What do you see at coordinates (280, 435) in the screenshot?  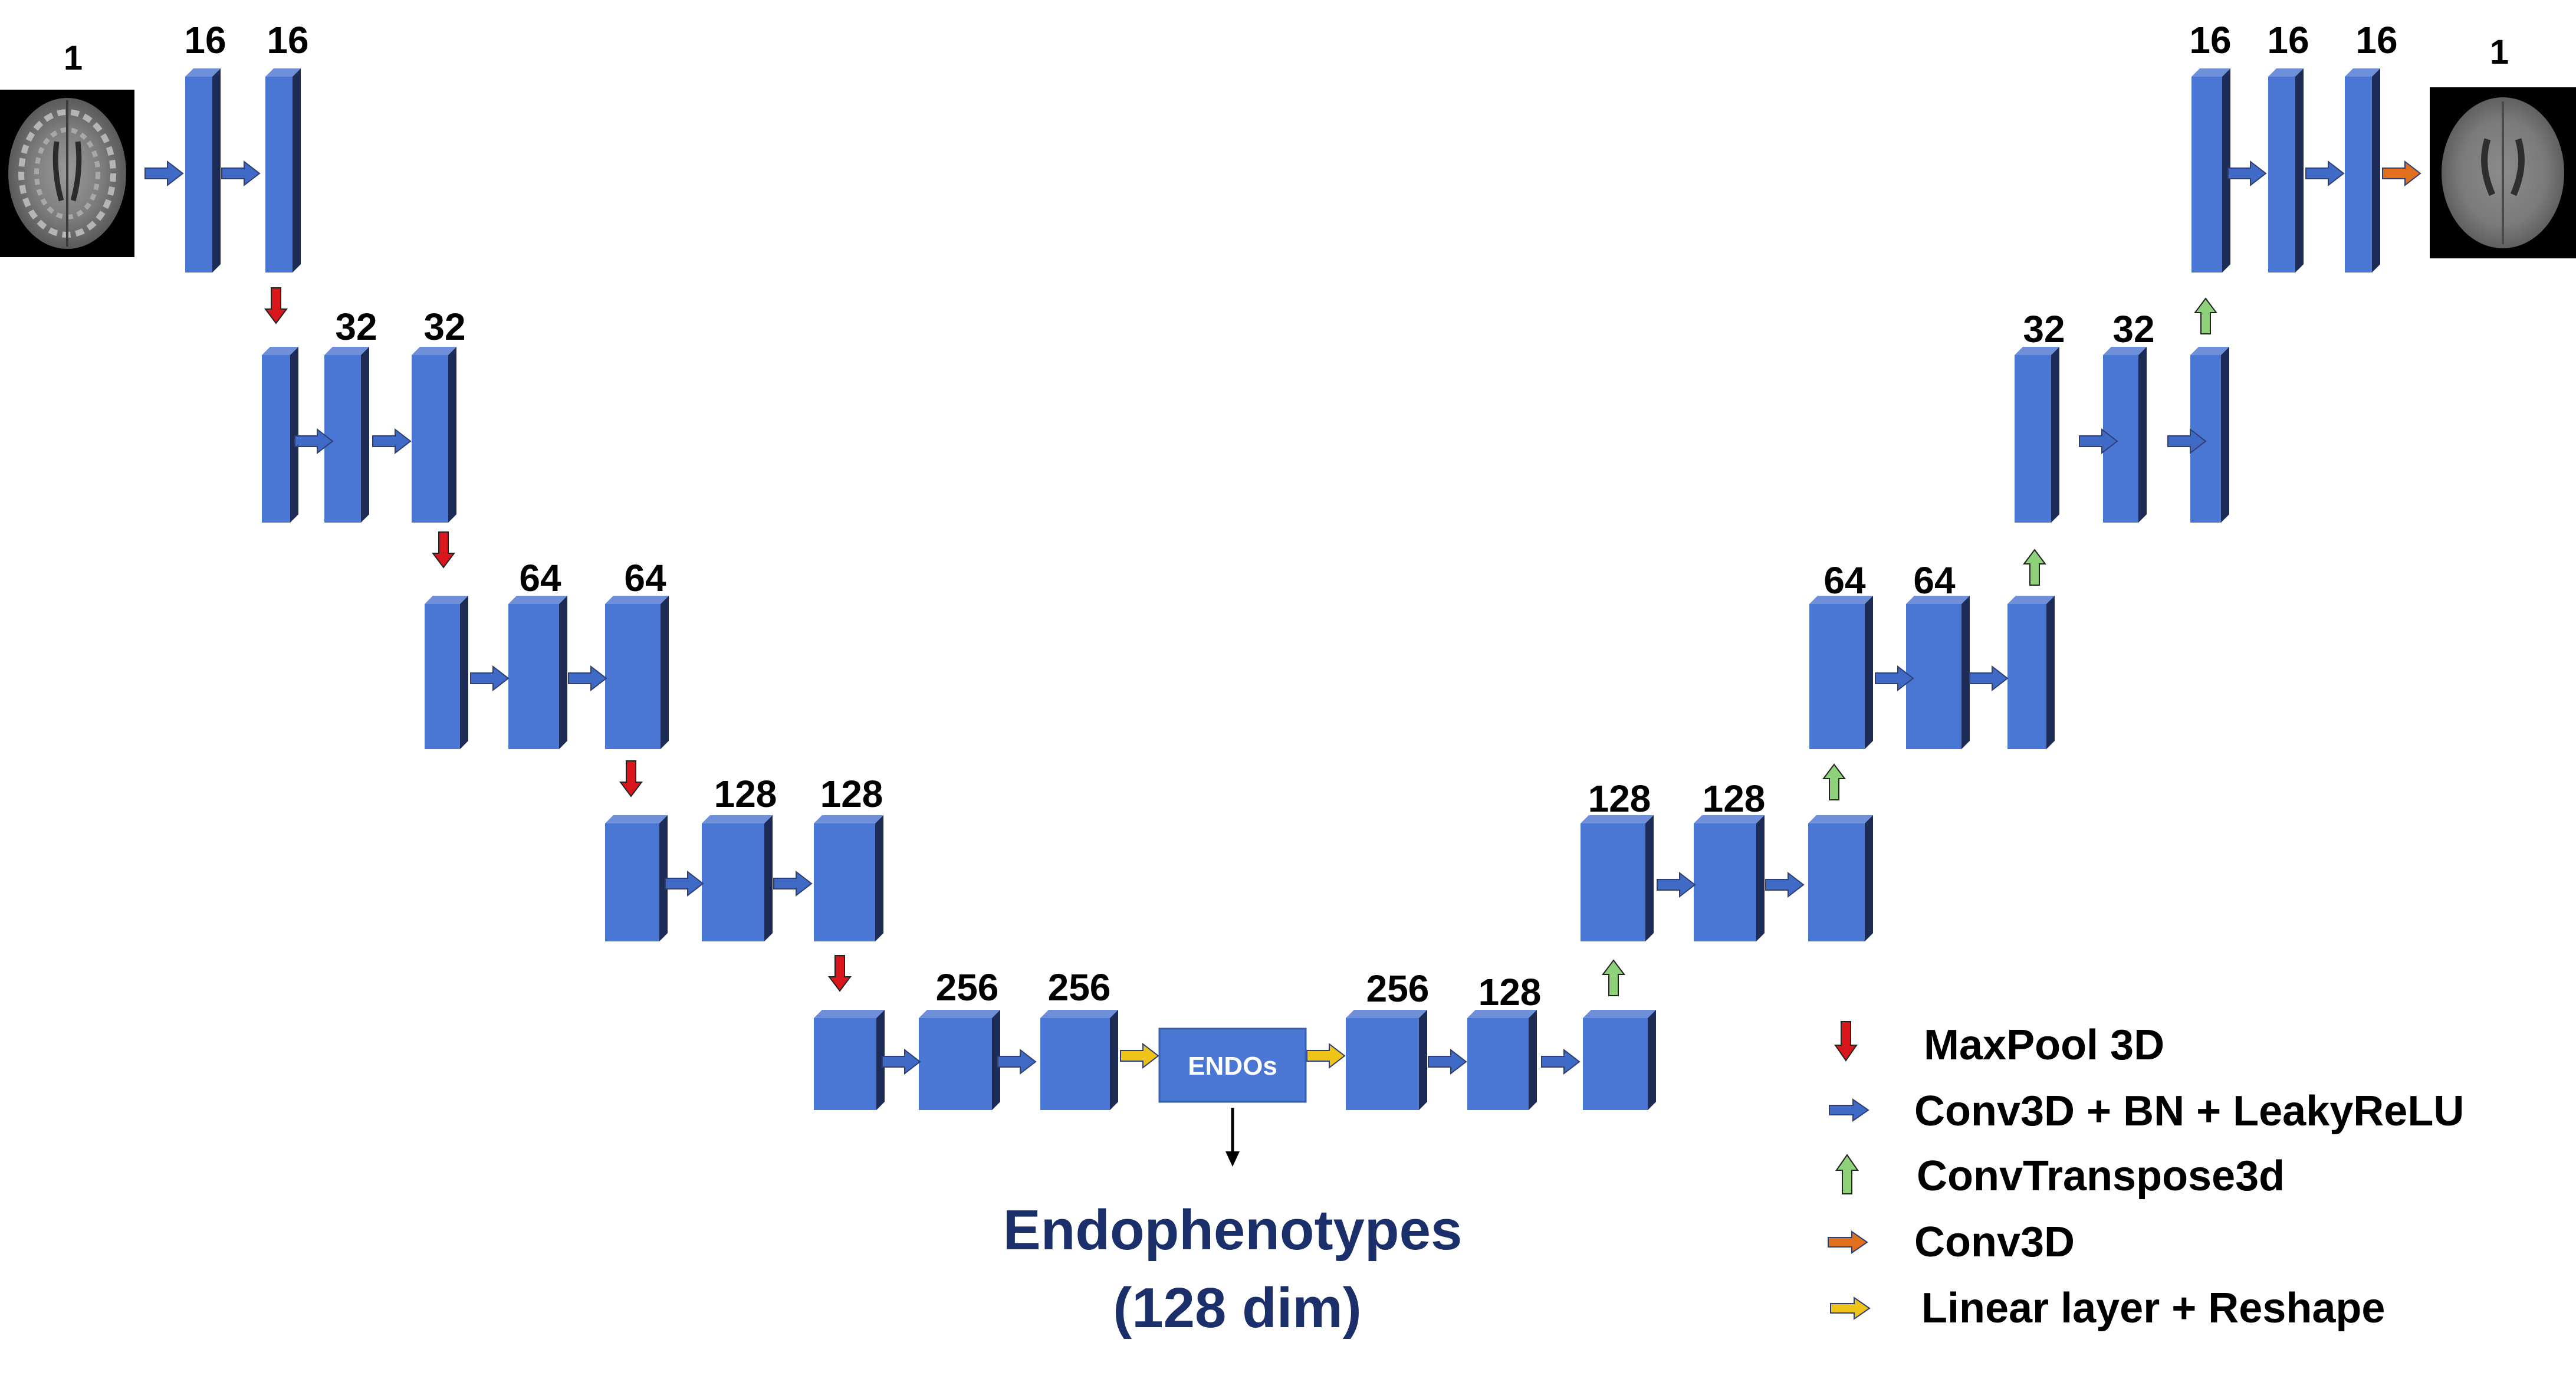 I see `block-enc2-pool` at bounding box center [280, 435].